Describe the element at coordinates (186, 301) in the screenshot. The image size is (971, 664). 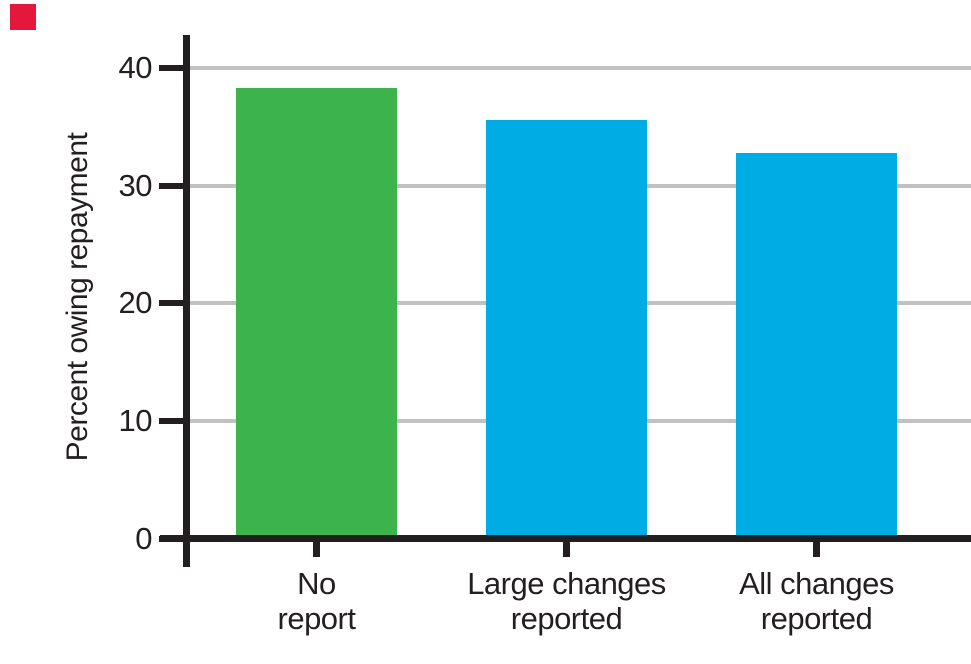
I see `y-axis-line` at that location.